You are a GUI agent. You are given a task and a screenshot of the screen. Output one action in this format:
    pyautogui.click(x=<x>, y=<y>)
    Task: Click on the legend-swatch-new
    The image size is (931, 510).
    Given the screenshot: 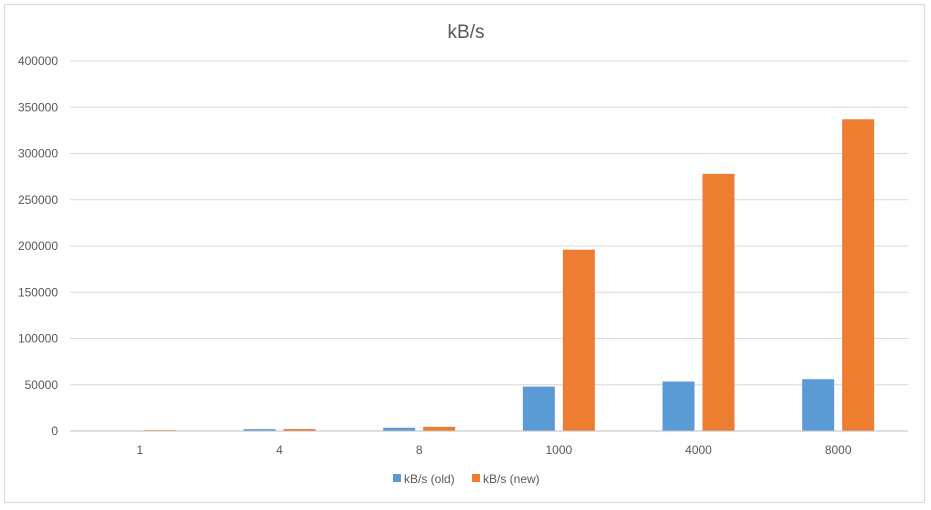 What is the action you would take?
    pyautogui.click(x=476, y=478)
    